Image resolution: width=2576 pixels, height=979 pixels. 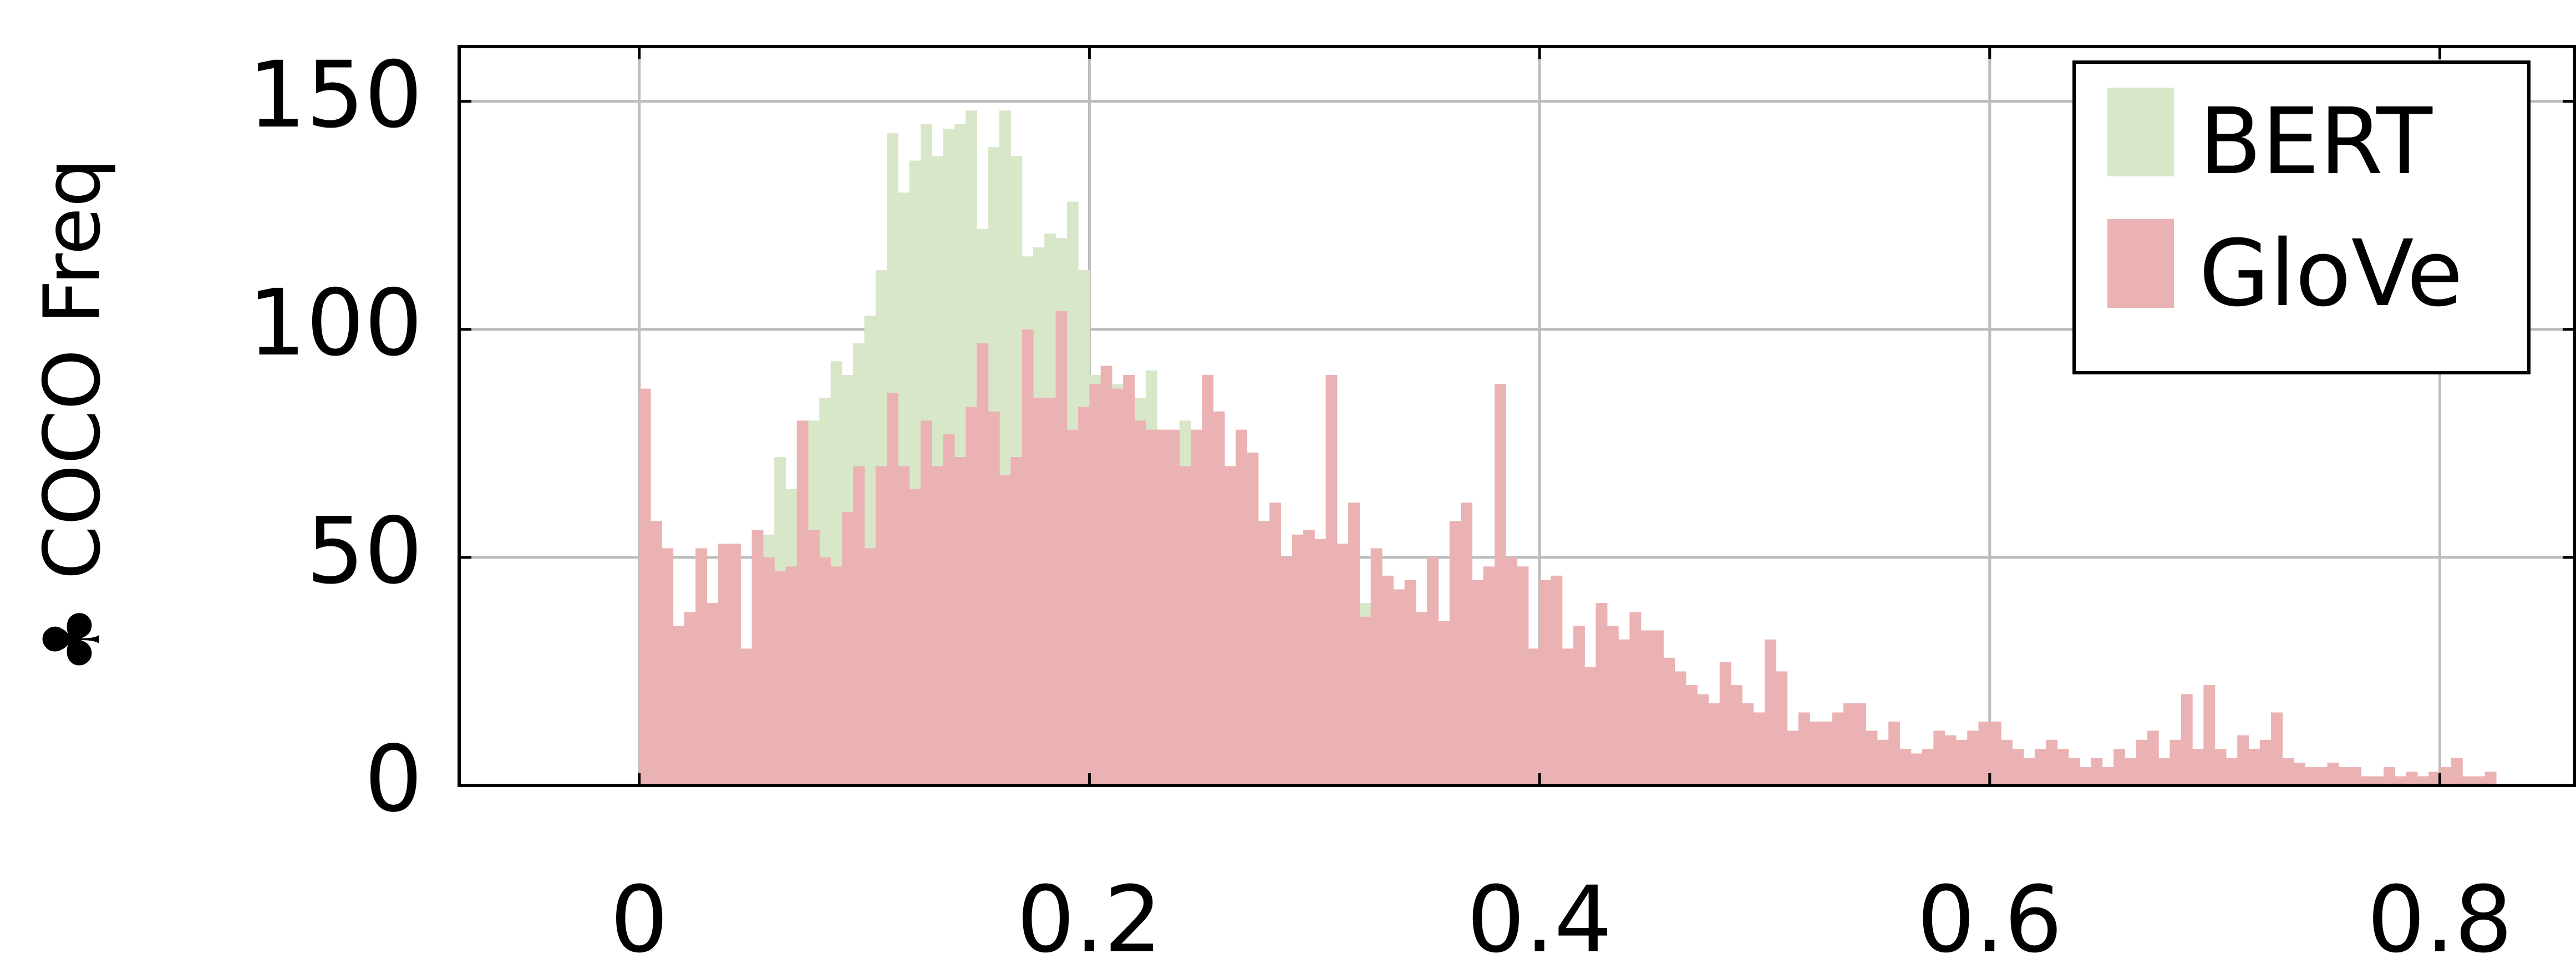 I want to click on y-tick-label-0: 0, so click(x=393, y=779).